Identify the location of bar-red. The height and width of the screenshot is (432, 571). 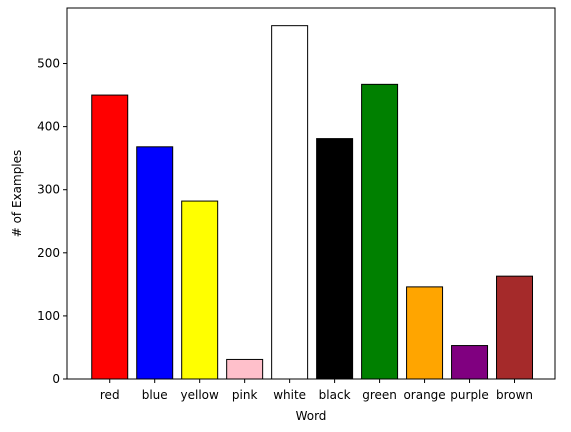
(110, 237).